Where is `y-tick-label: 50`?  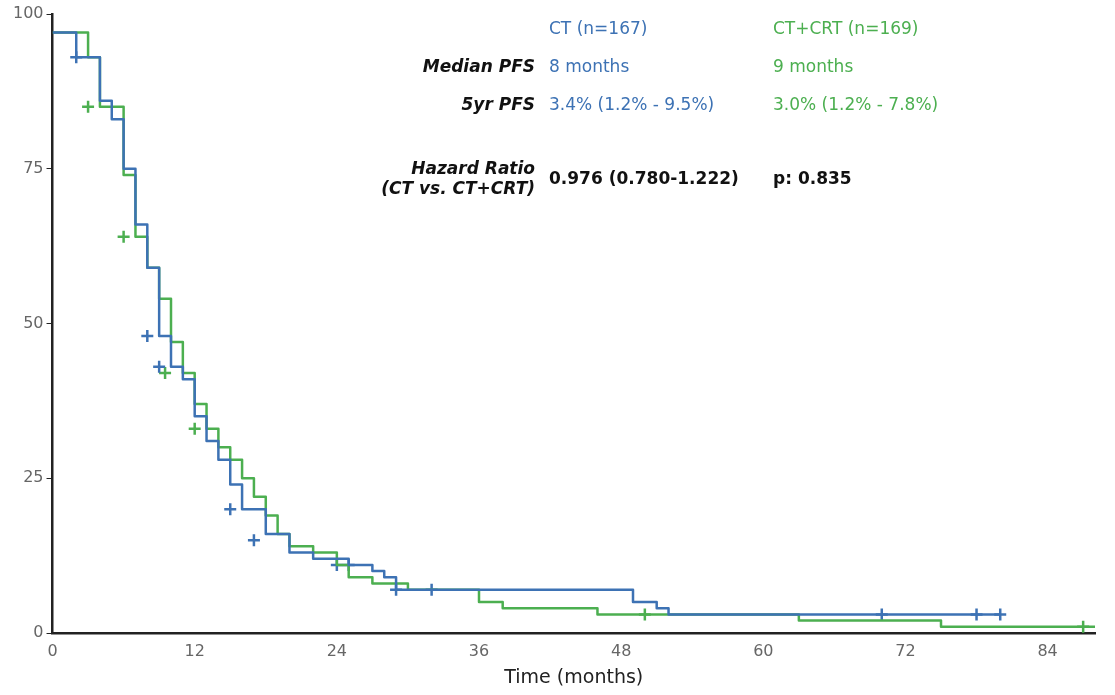
y-tick-label: 50 is located at coordinates (33, 322).